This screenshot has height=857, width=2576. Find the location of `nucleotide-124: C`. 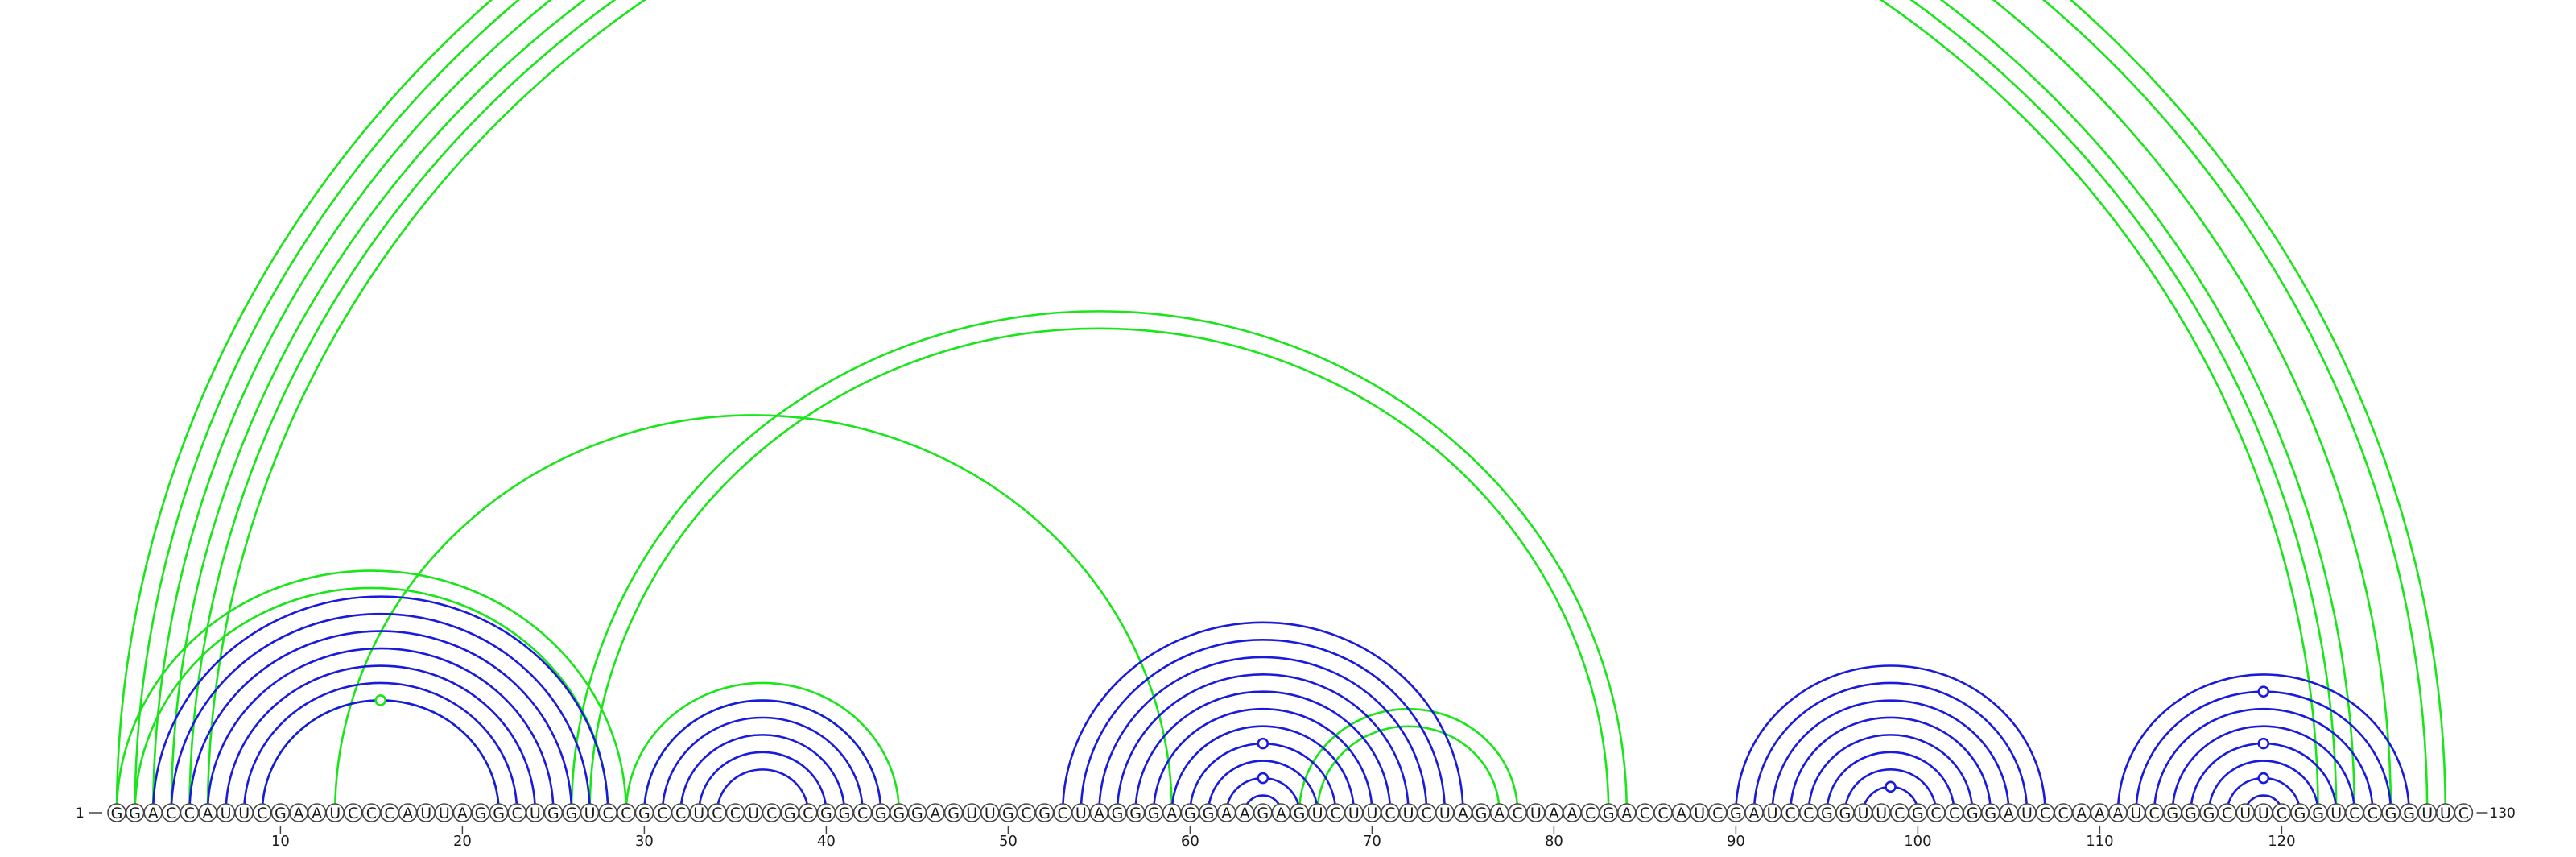

nucleotide-124: C is located at coordinates (2354, 813).